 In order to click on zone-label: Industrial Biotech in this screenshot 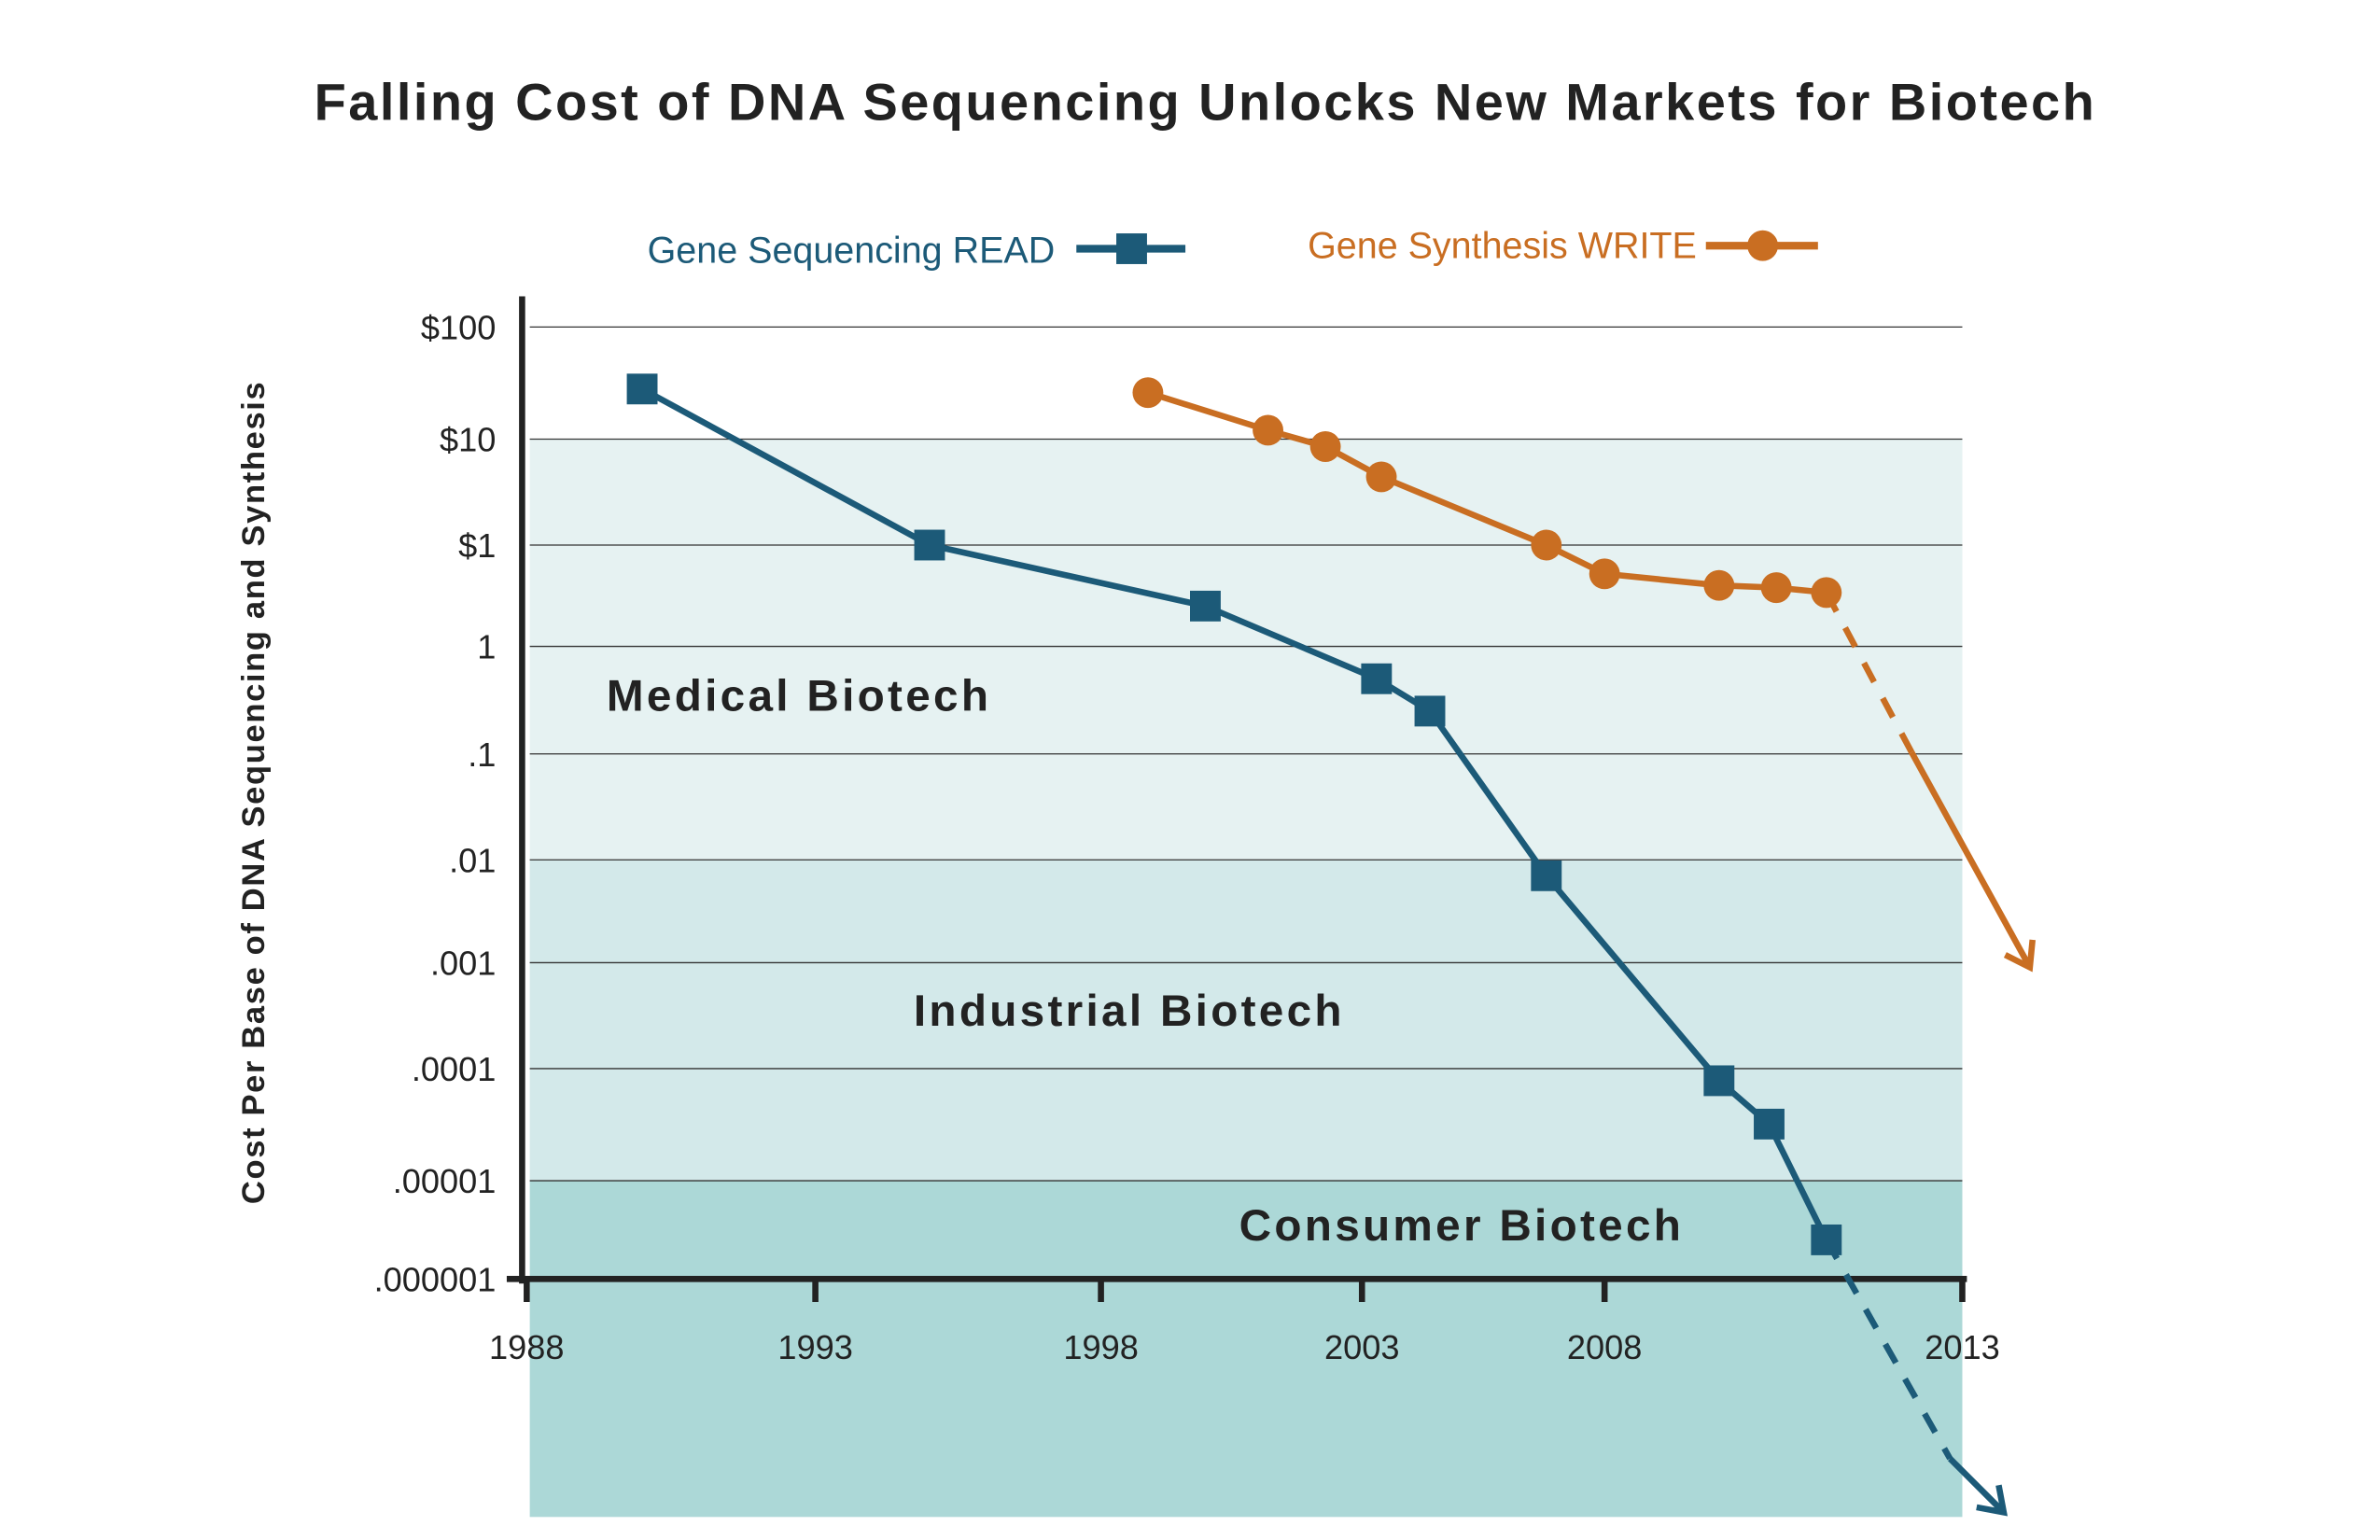, I will do `click(1129, 1011)`.